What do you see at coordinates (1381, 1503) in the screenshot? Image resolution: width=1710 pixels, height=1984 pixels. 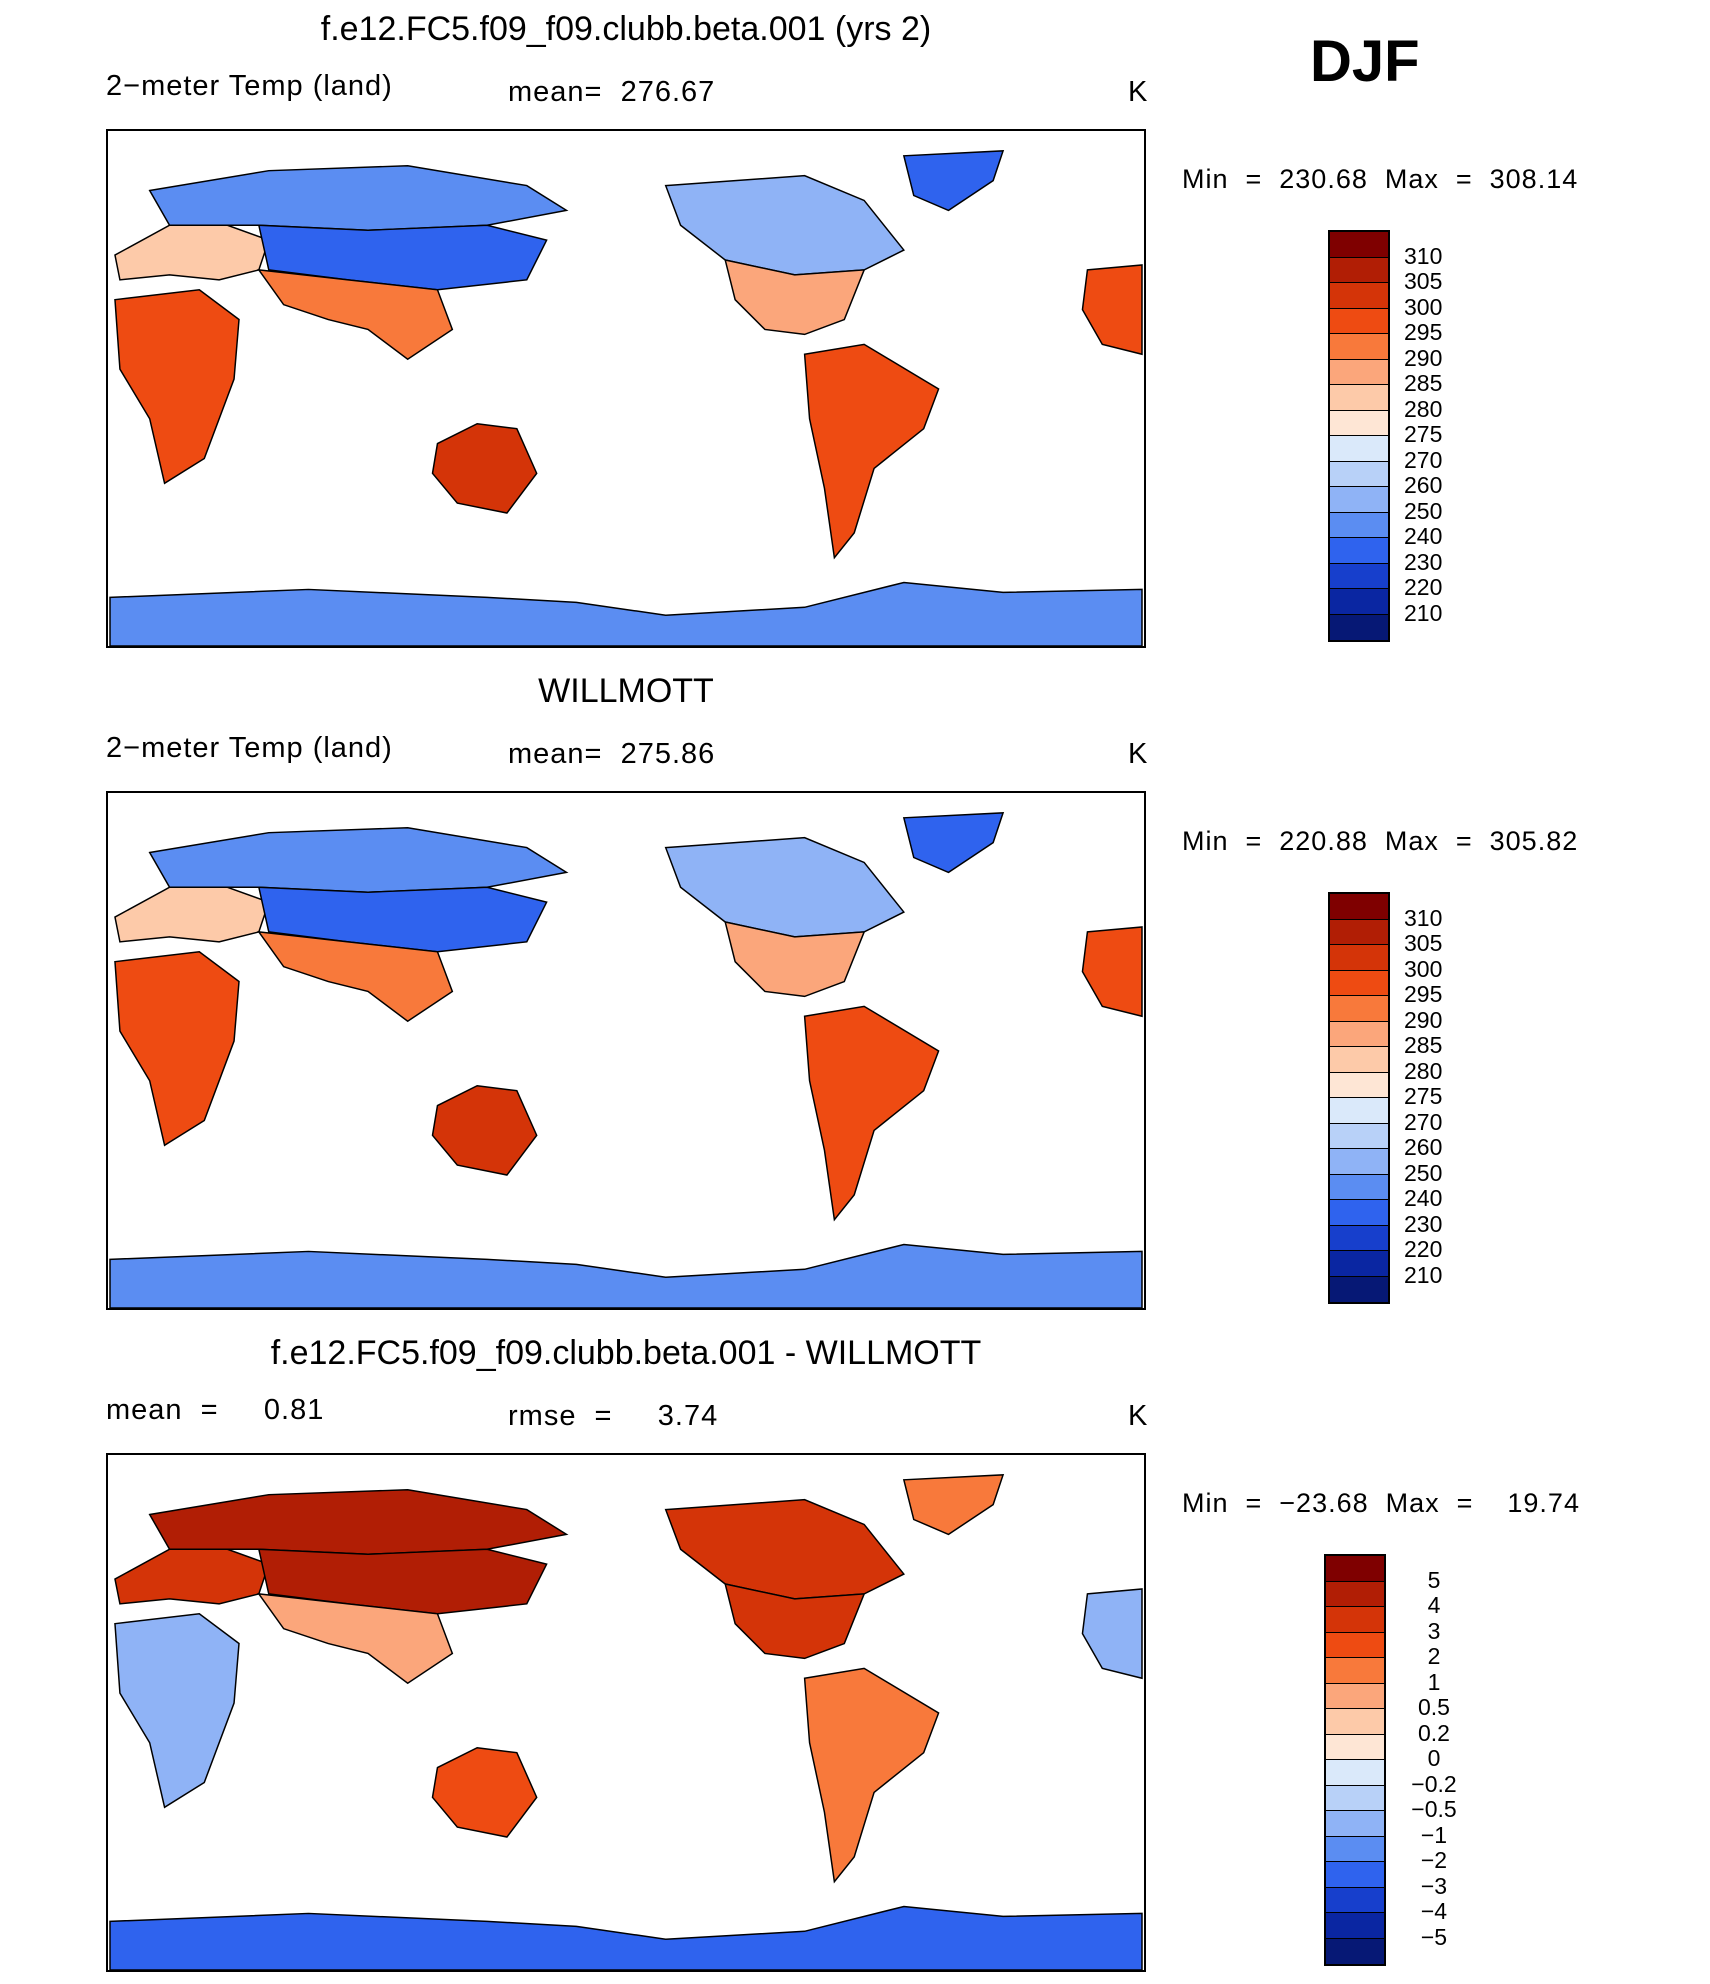 I see `min-max-label: Min = −23.68 Max = 19.74` at bounding box center [1381, 1503].